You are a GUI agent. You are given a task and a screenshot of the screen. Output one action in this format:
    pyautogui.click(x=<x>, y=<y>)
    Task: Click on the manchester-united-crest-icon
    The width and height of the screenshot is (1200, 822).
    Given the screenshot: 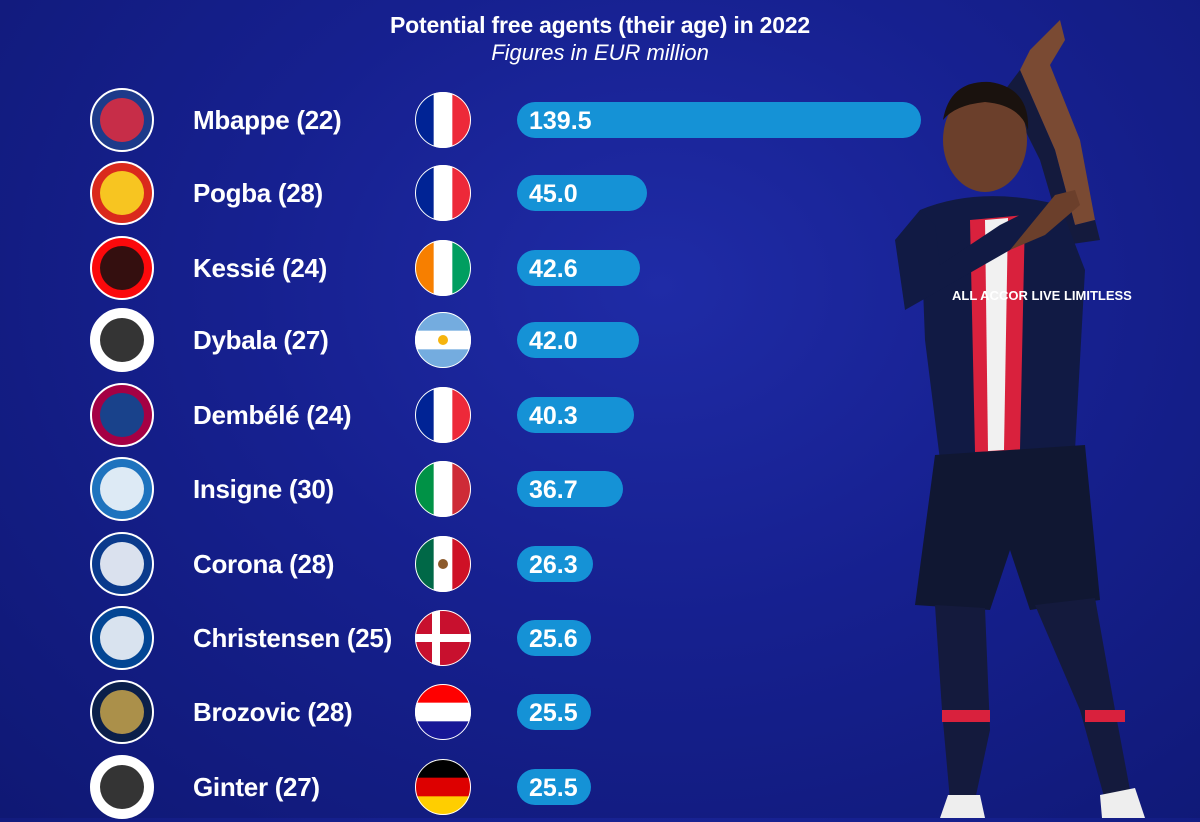 What is the action you would take?
    pyautogui.click(x=122, y=193)
    